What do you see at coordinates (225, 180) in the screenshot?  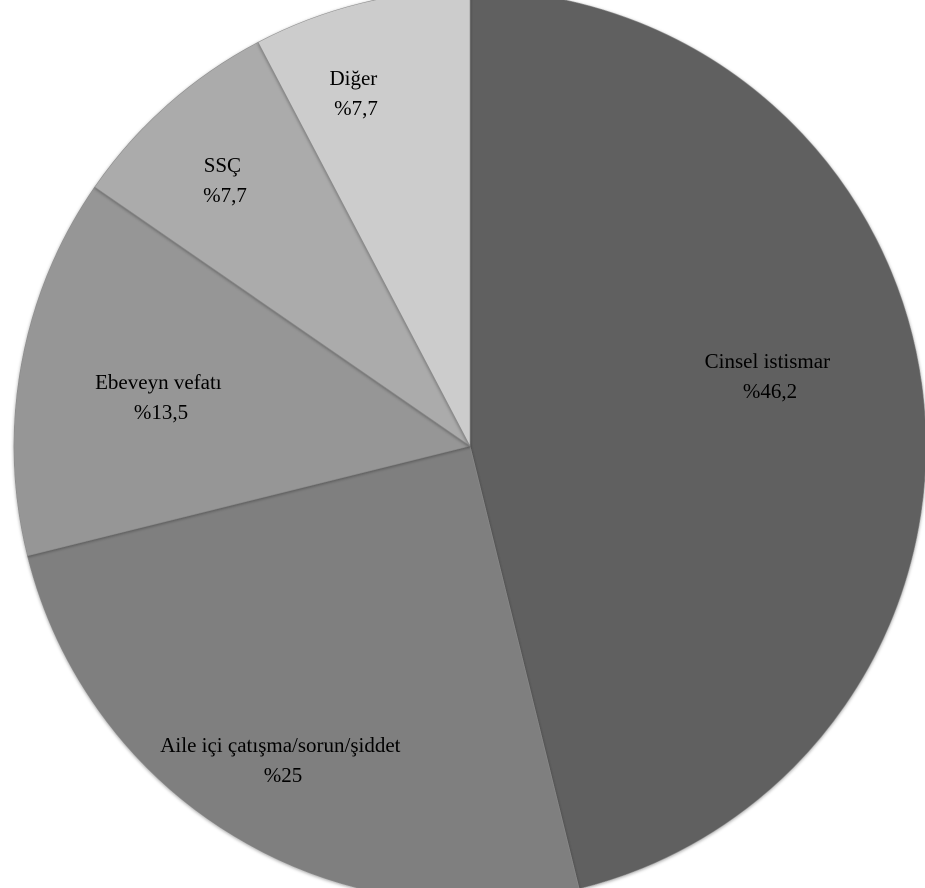 I see `slice-label-ssc: SSÇ %7,7` at bounding box center [225, 180].